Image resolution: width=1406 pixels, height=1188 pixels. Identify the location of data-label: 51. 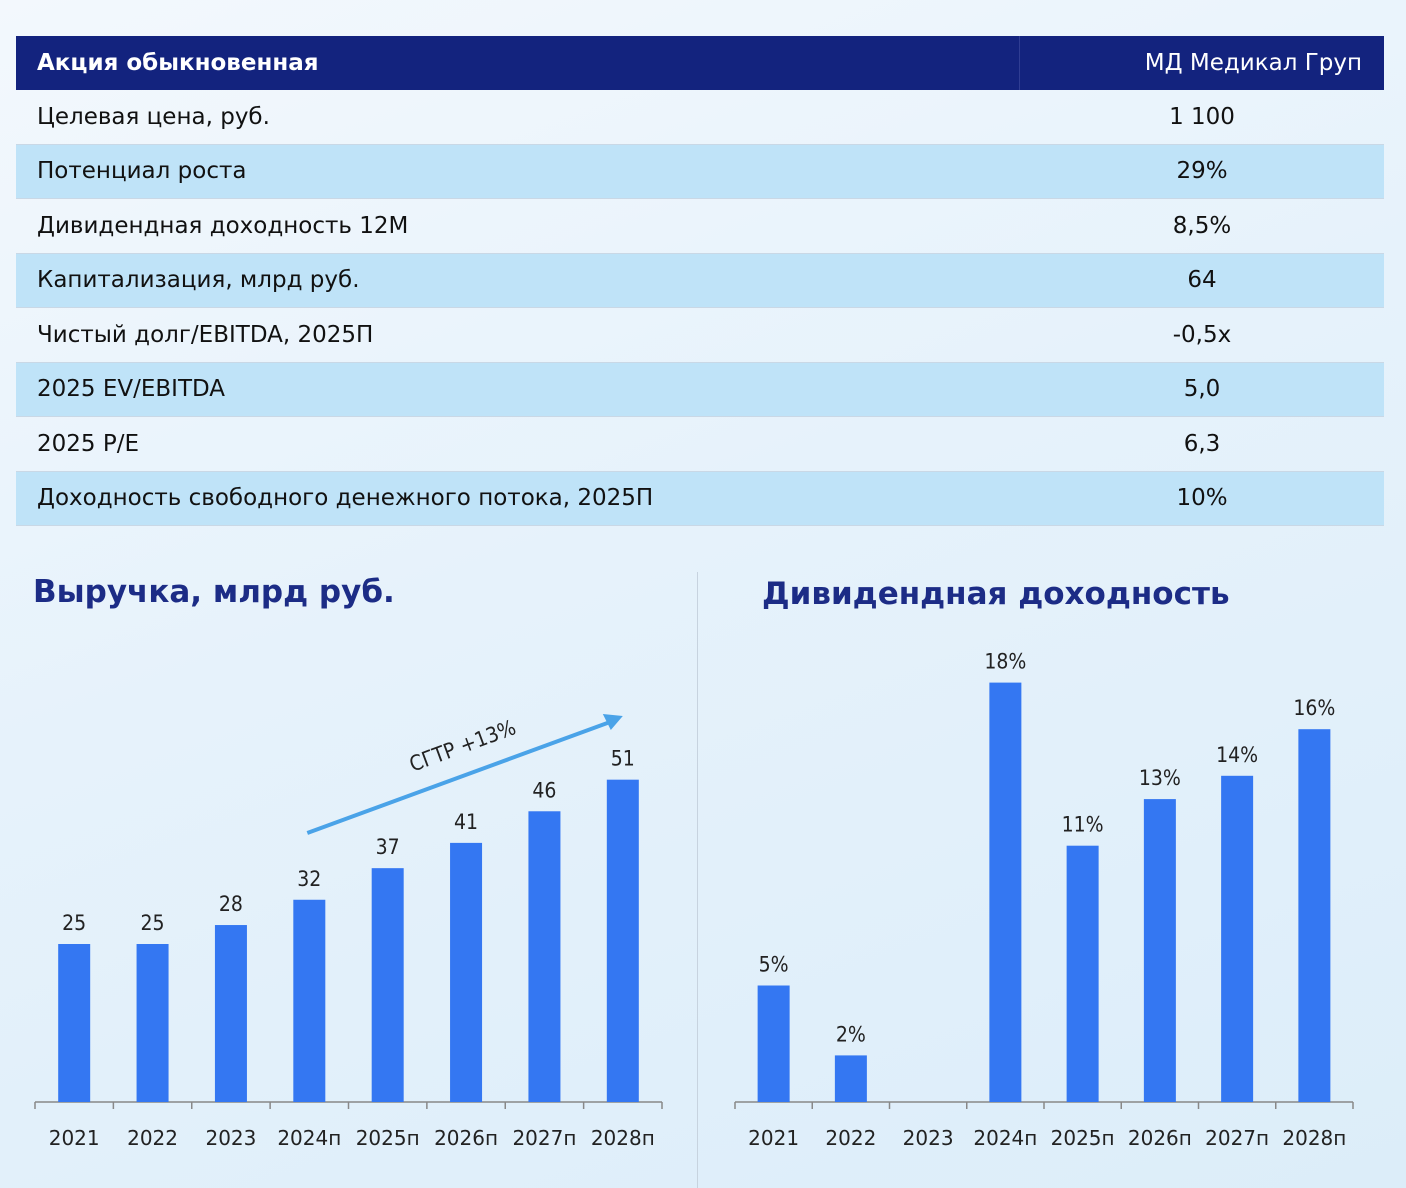
(623, 759).